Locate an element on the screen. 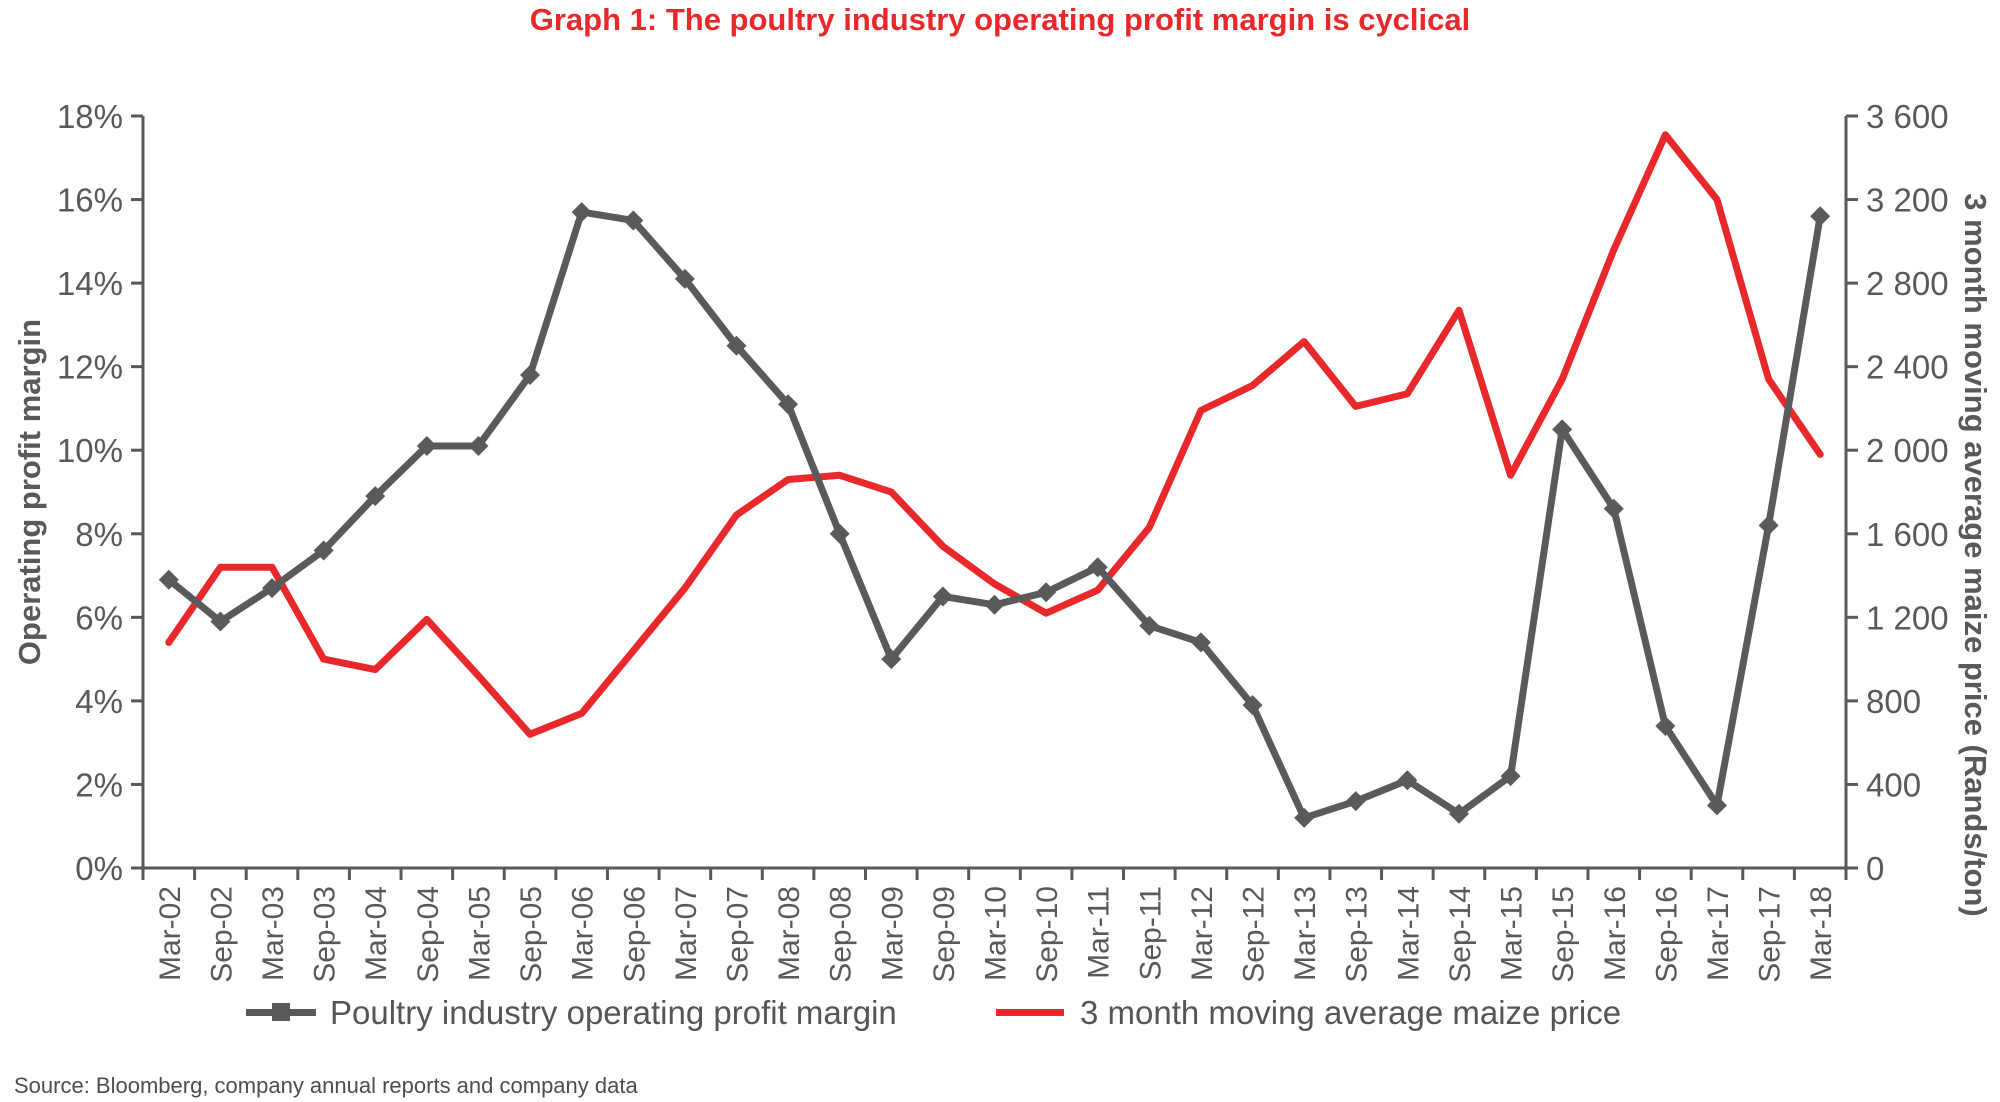 This screenshot has width=2000, height=1102. y-right-tick-label: 800 is located at coordinates (1893, 701).